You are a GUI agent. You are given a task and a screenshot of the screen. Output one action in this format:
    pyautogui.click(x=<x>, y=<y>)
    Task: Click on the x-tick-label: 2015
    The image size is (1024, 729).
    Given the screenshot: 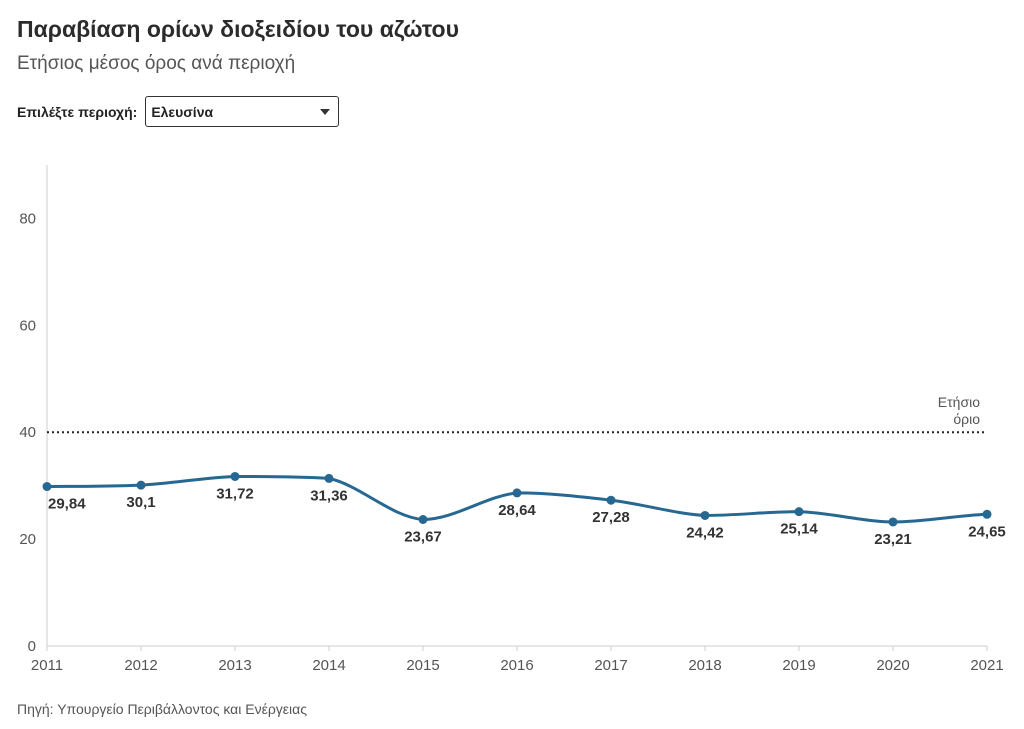 What is the action you would take?
    pyautogui.click(x=422, y=665)
    